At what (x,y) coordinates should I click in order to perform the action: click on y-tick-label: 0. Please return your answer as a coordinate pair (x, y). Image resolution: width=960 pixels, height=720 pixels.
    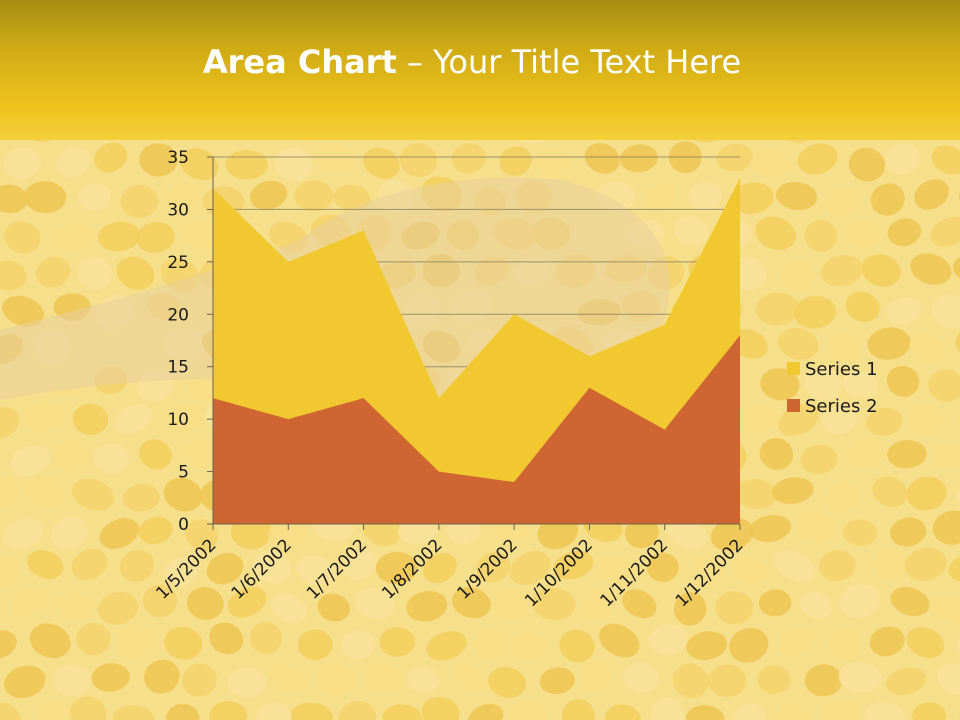
    Looking at the image, I should click on (183, 525).